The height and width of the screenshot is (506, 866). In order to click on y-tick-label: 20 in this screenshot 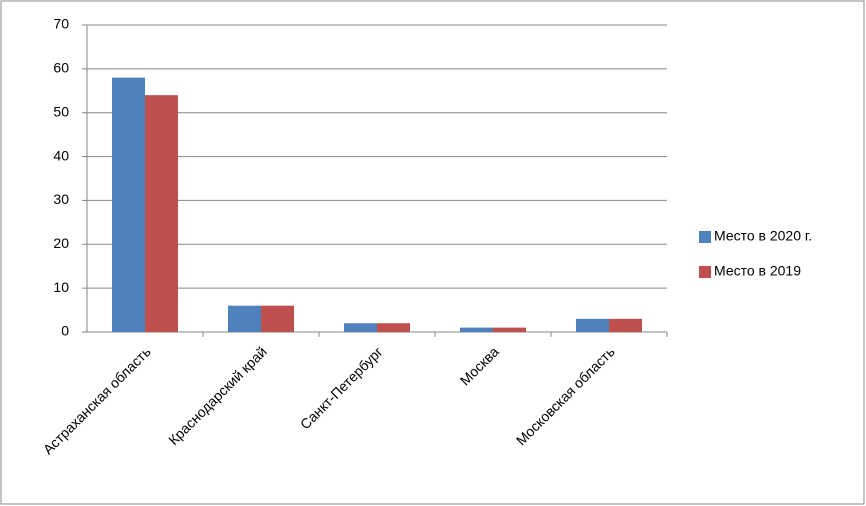, I will do `click(61, 243)`.